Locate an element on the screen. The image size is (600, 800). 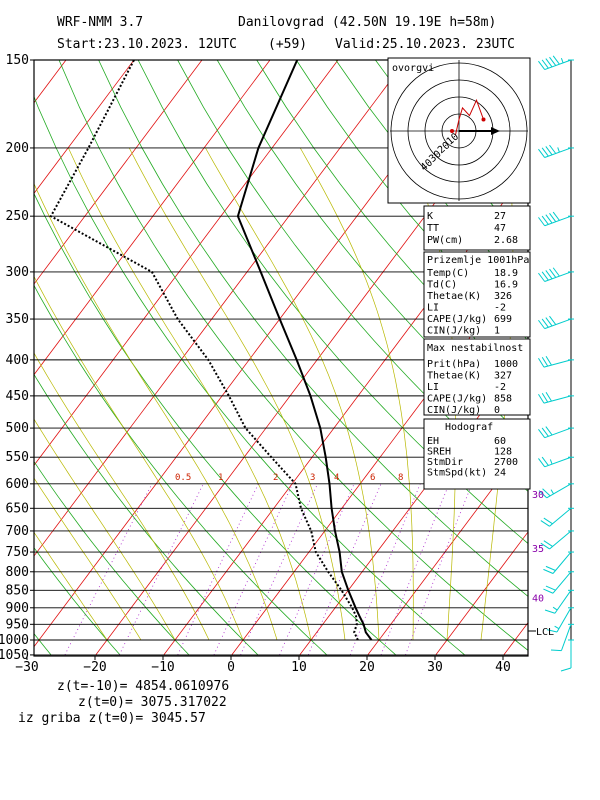
temperature-tick-label: −20 is located at coordinates (94, 667).